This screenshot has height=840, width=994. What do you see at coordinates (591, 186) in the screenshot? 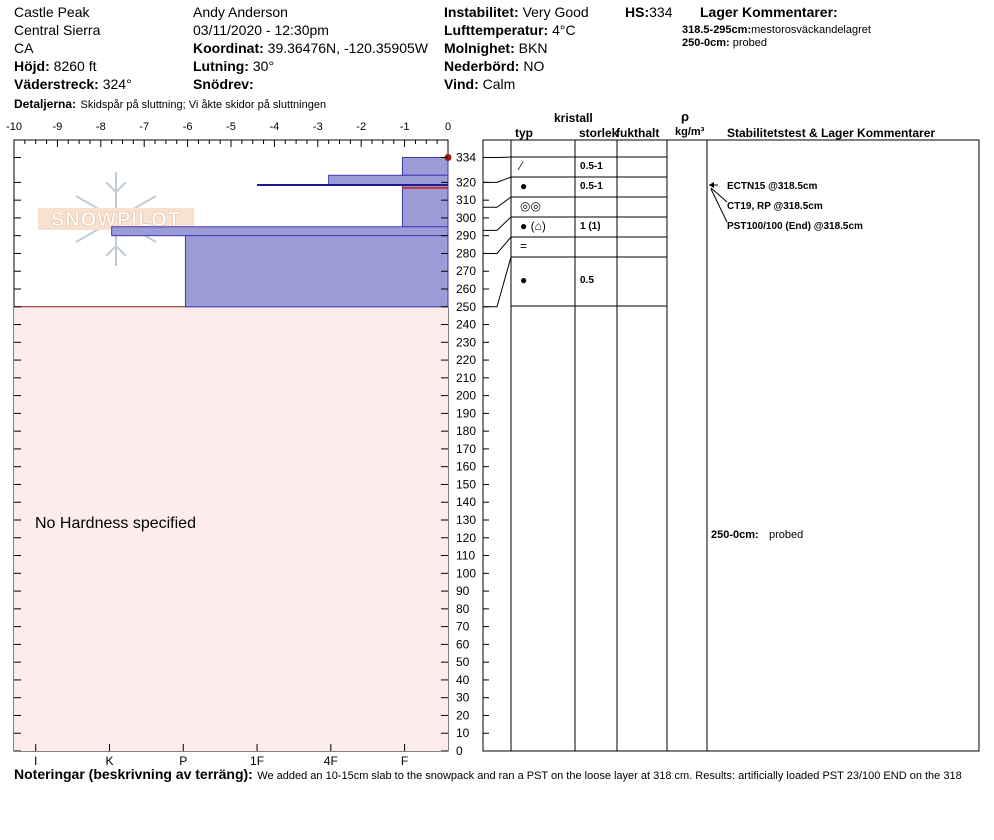
I see `crystal-size-2: 0.5-1` at bounding box center [591, 186].